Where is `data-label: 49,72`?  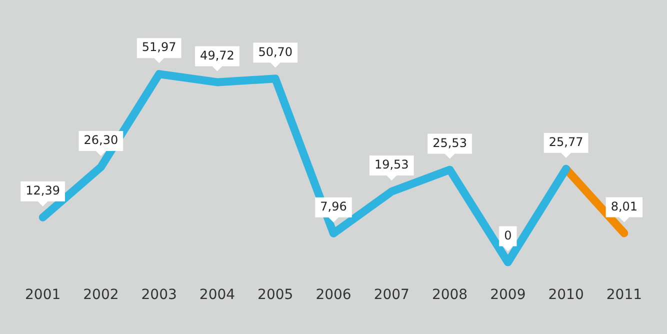 data-label: 49,72 is located at coordinates (217, 55).